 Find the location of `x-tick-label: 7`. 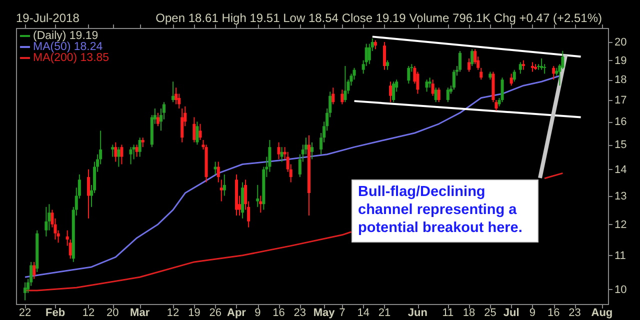

x-tick-label: 7 is located at coordinates (342, 313).